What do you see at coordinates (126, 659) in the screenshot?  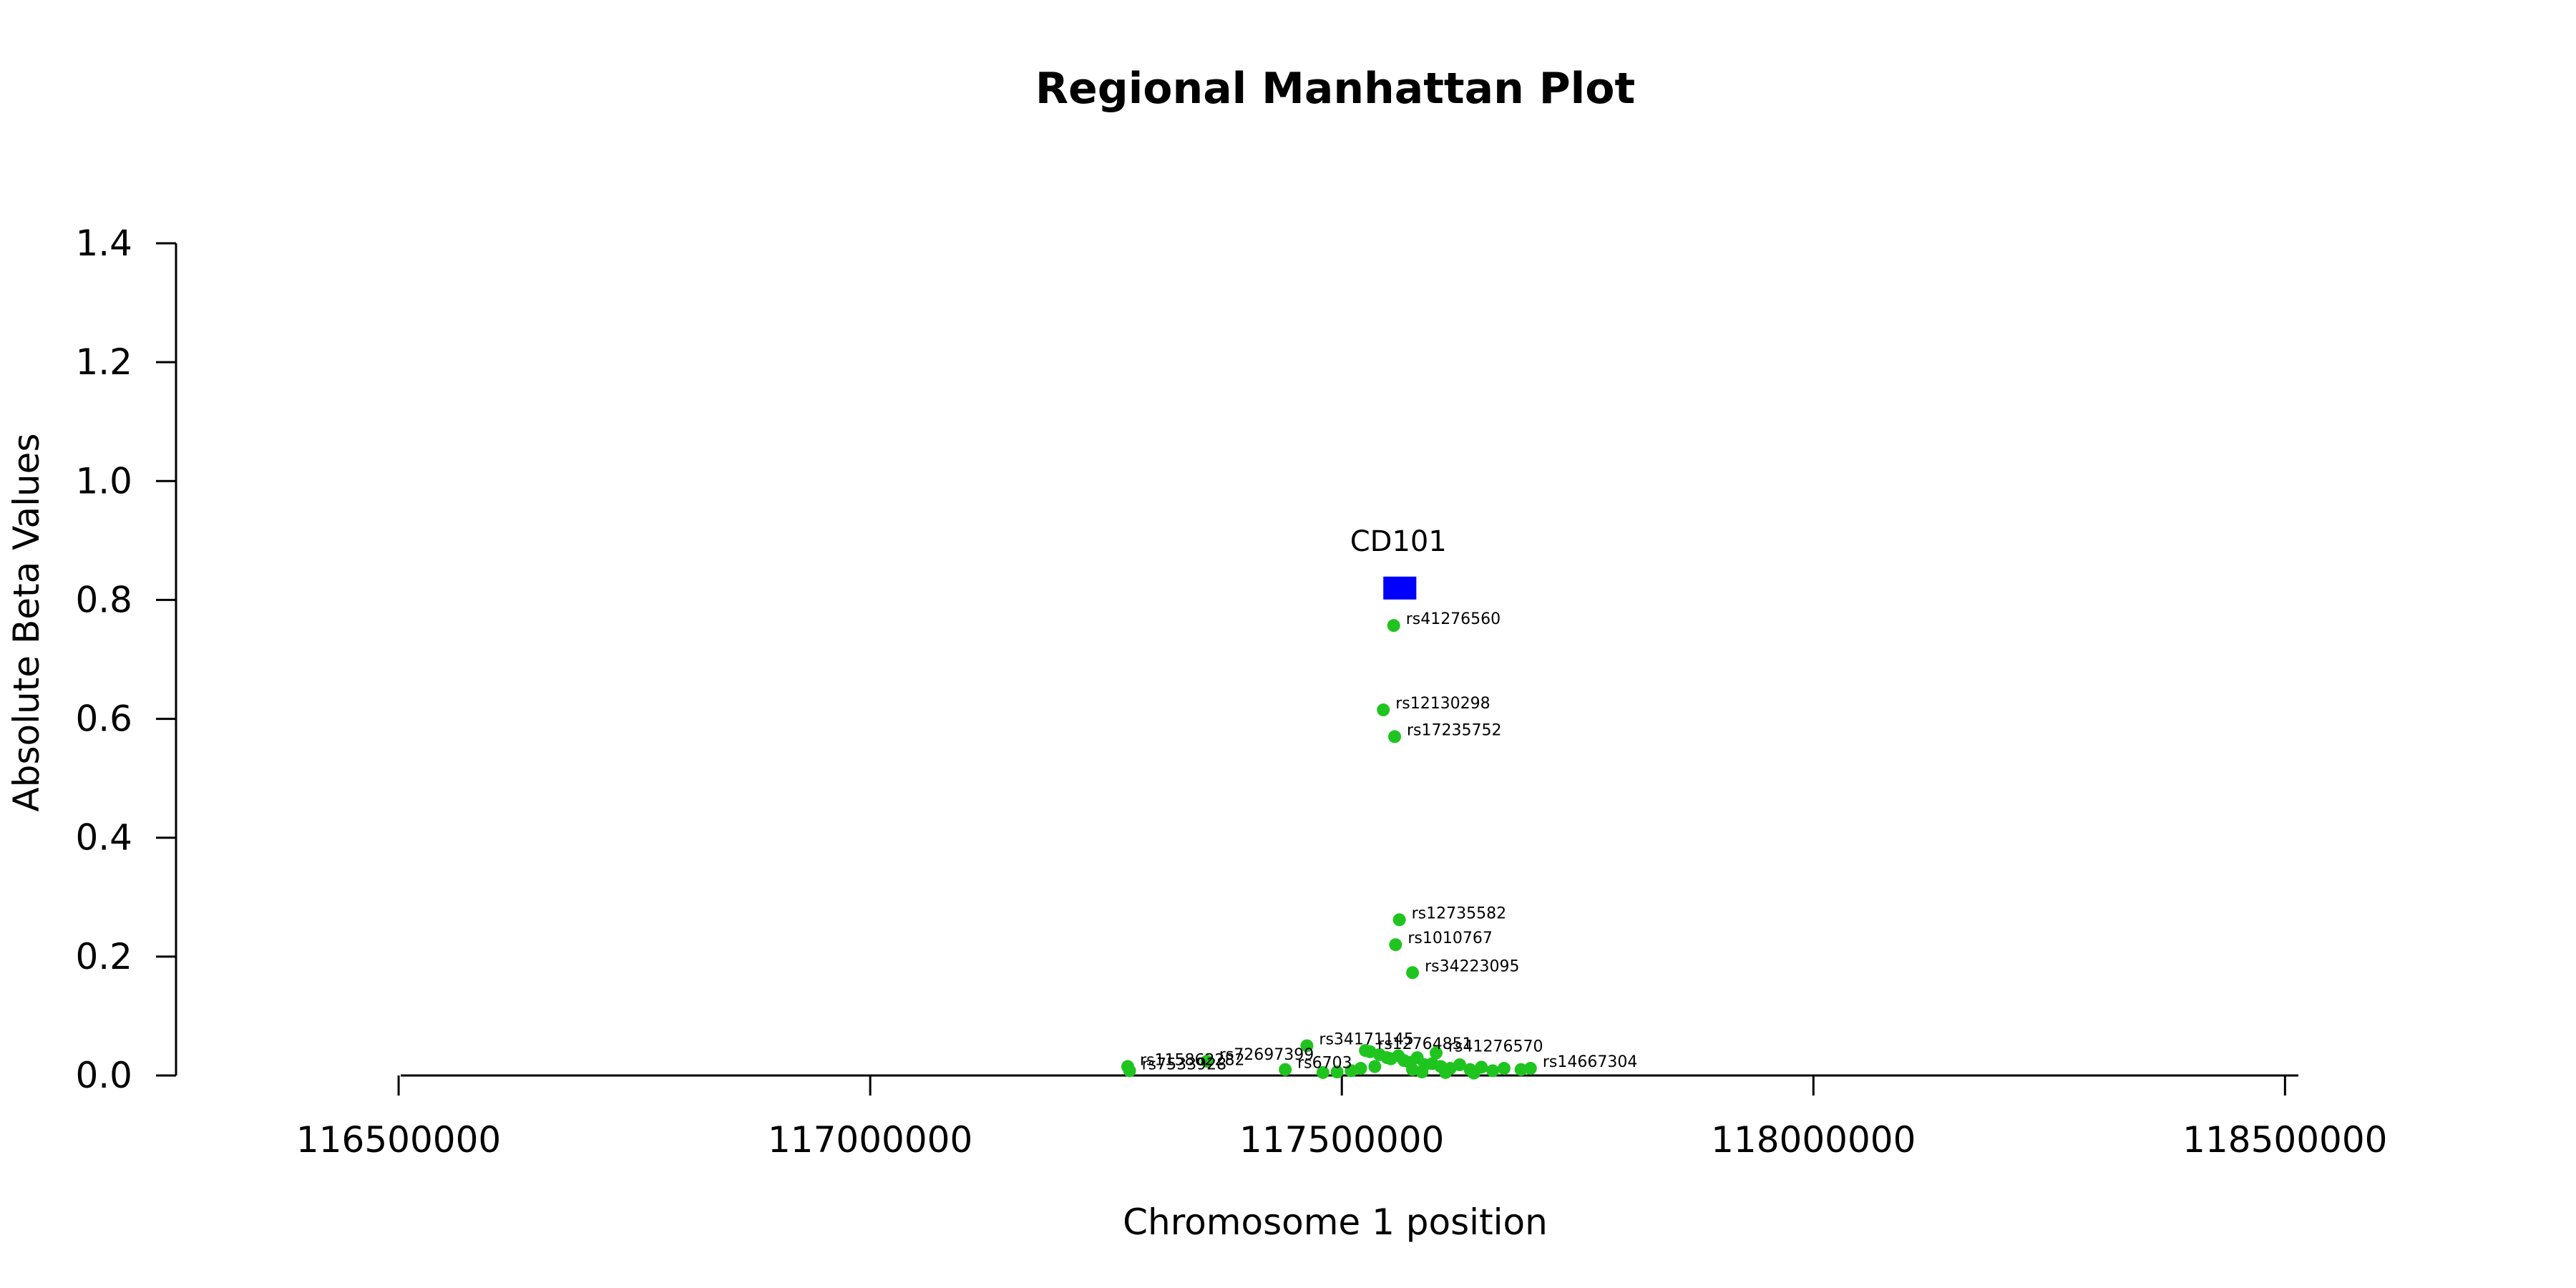 I see `y-axis: 0.0 0.2 0.4 0.6 0.8 1.0 1.2 1.4` at bounding box center [126, 659].